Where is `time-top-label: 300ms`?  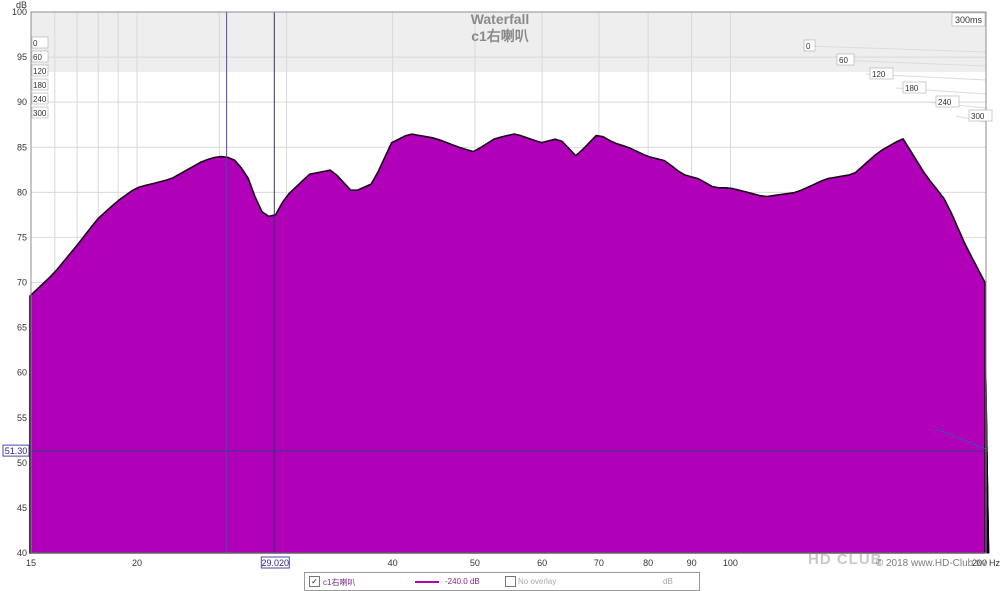
time-top-label: 300ms is located at coordinates (969, 20).